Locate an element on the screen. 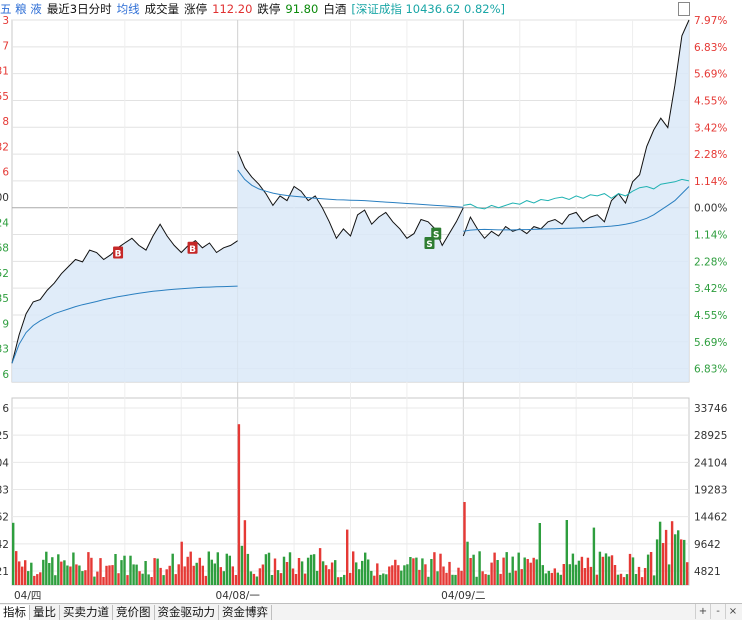  left-axis-tick: 00 is located at coordinates (4, 198).